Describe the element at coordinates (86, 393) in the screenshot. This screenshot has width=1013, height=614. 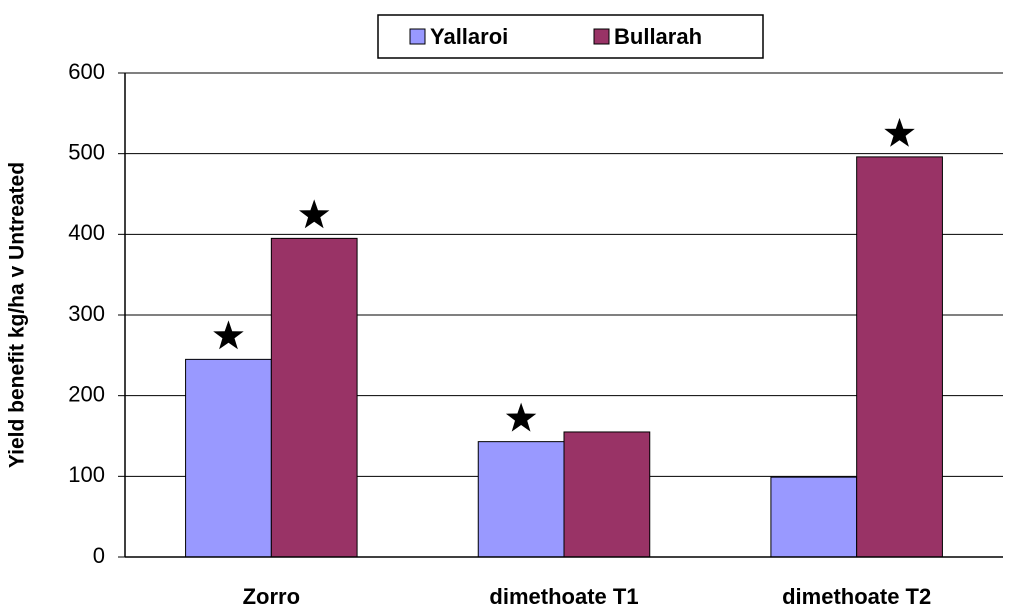
I see `y-tick-label: 200` at that location.